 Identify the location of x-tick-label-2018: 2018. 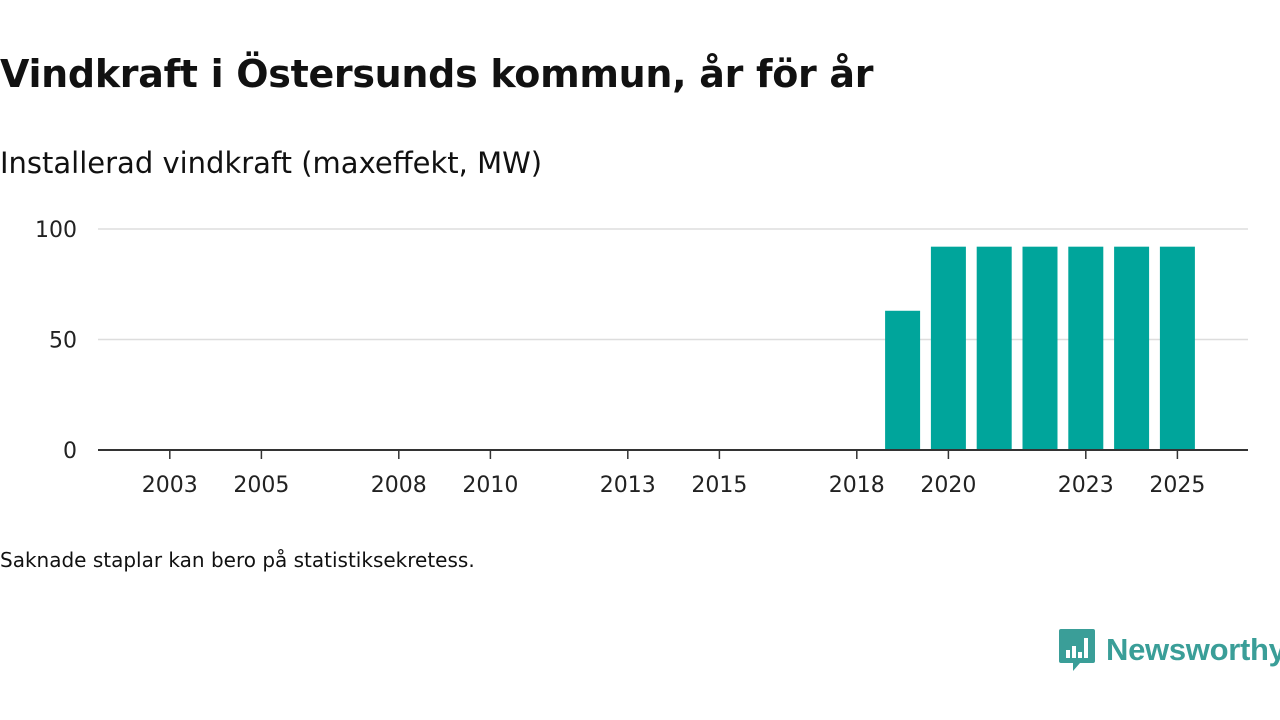
(857, 485).